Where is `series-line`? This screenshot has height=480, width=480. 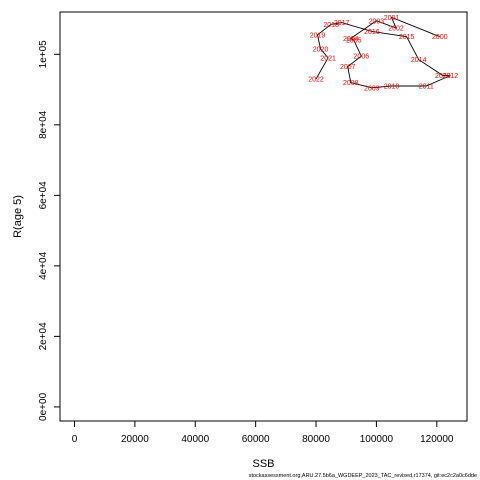 series-line is located at coordinates (383, 52).